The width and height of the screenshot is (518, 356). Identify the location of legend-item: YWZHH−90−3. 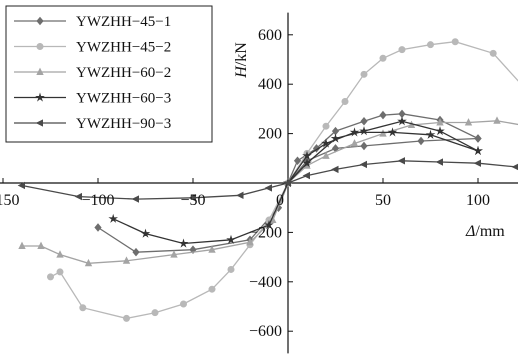
(92, 124).